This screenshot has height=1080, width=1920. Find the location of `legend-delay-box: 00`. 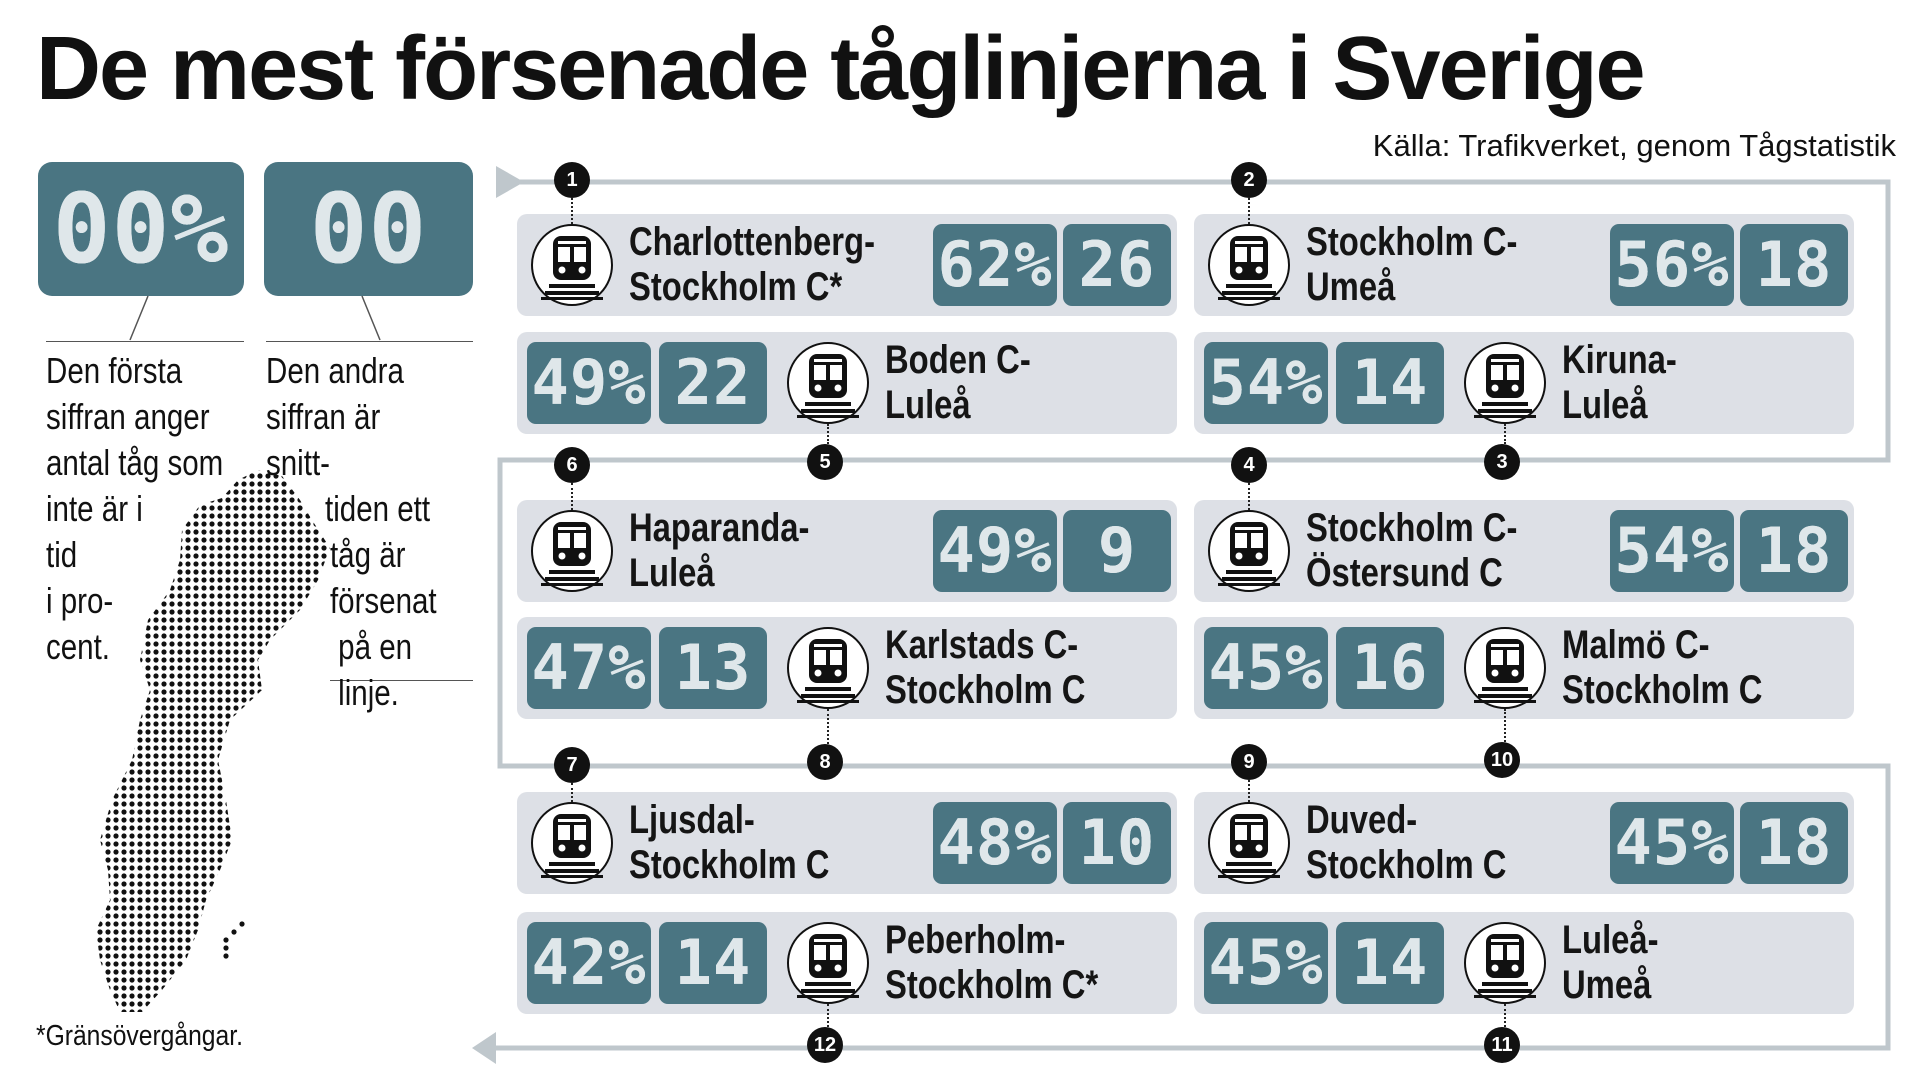

legend-delay-box: 00 is located at coordinates (368, 229).